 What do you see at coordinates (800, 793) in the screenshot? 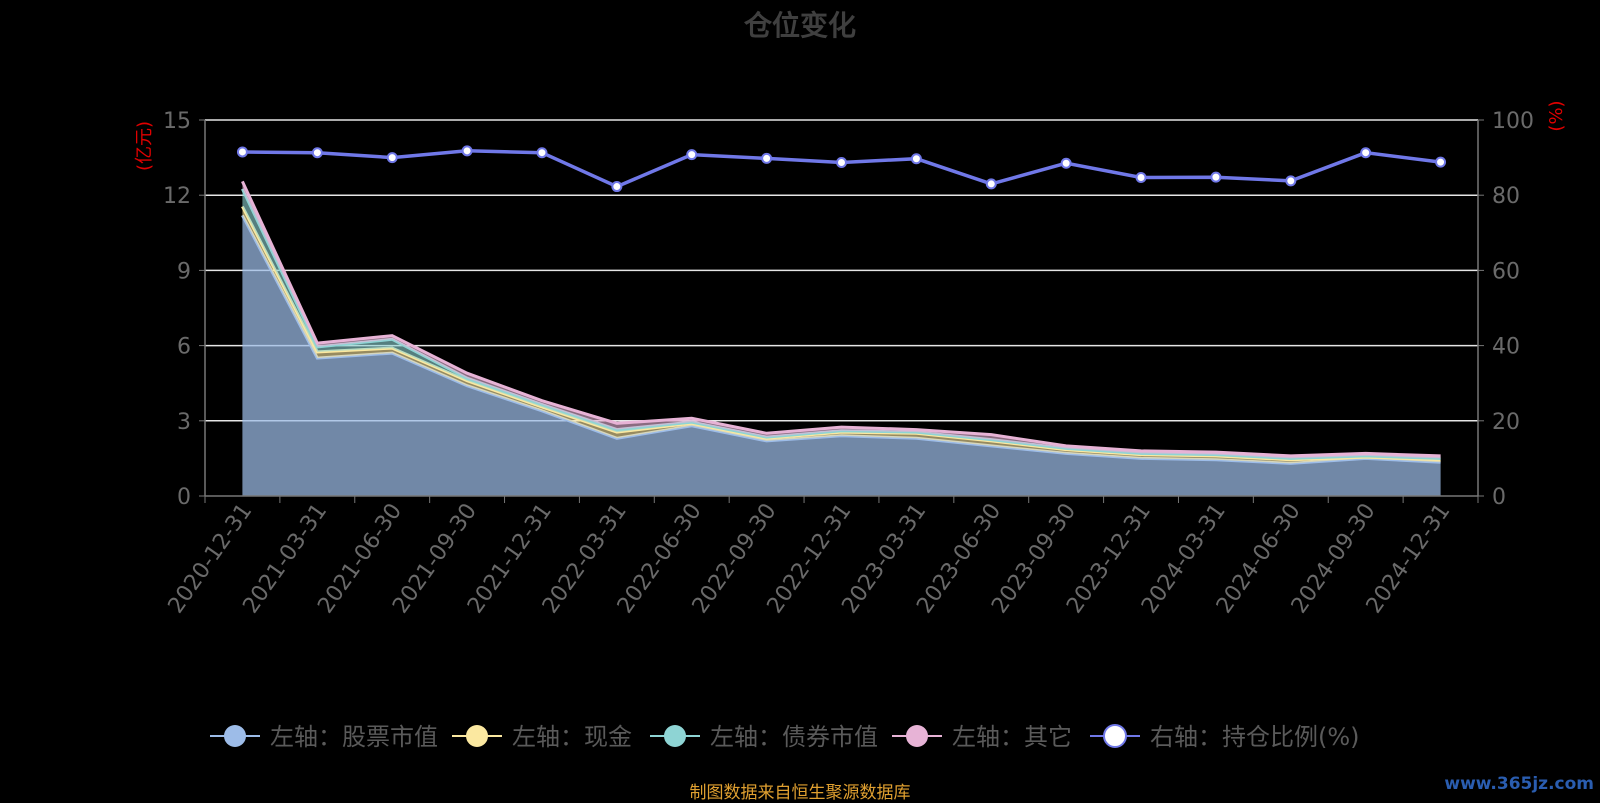
I see `data-source-note: 制图数据来自恒生聚源数据库` at bounding box center [800, 793].